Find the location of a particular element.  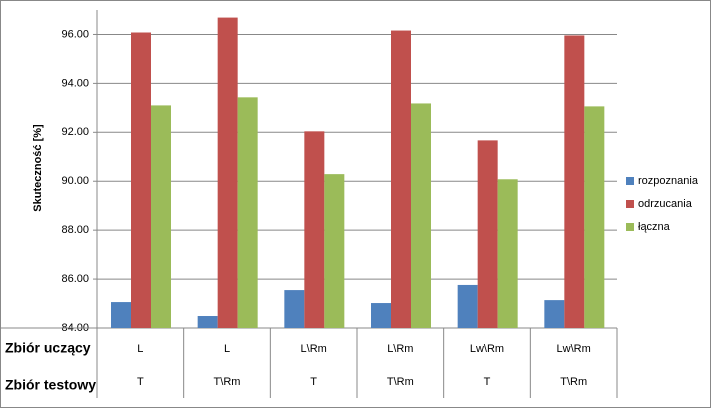

legend-label: rozpoznania is located at coordinates (668, 181).